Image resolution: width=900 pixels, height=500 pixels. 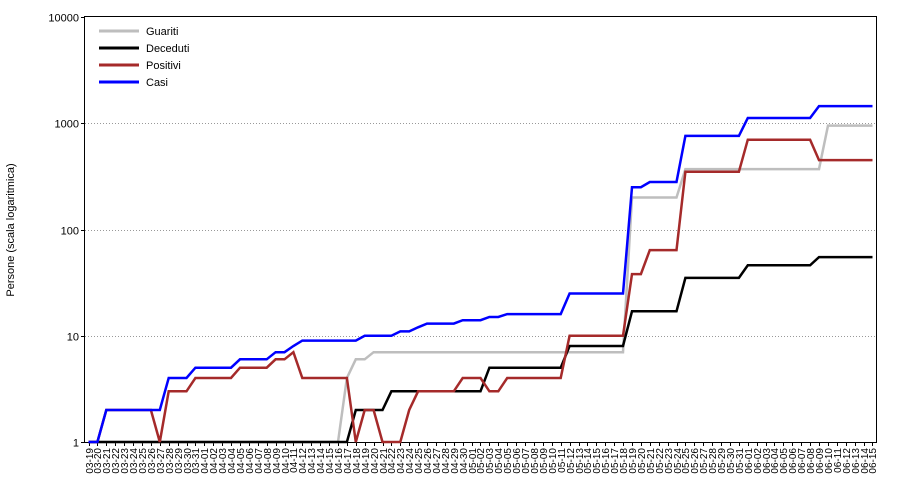 What do you see at coordinates (312, 461) in the screenshot?
I see `x-tick-label: 04-13` at bounding box center [312, 461].